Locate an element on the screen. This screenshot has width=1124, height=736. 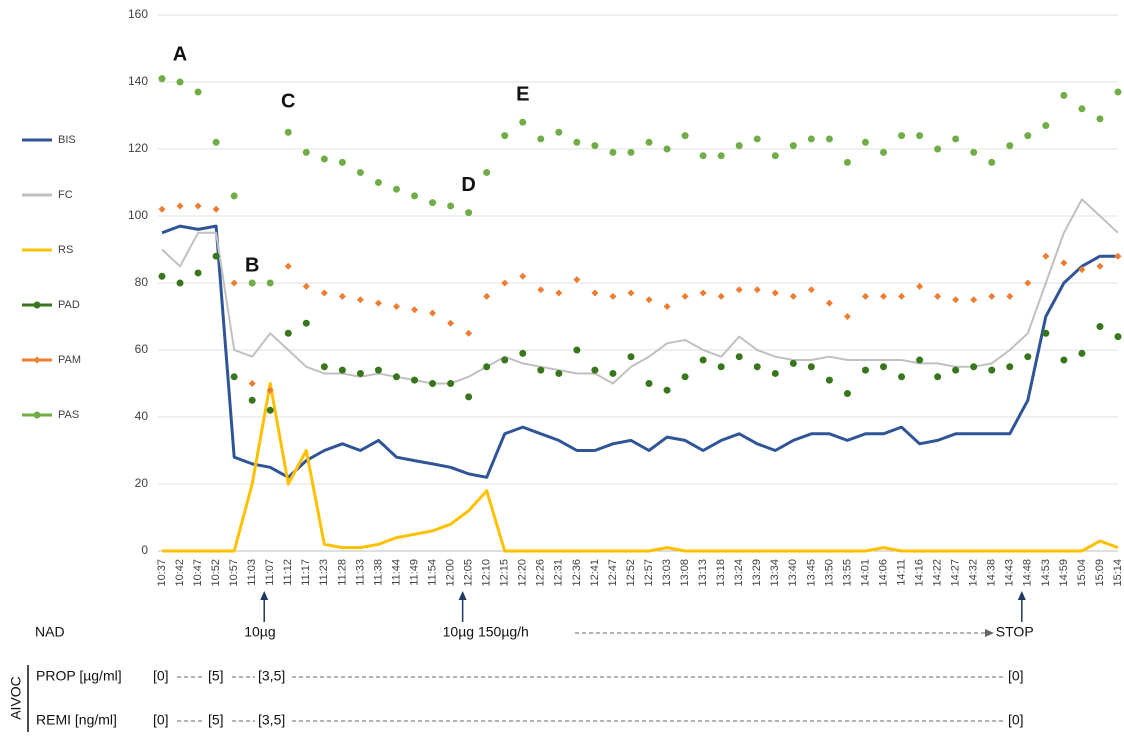
y-tick-label: 60 is located at coordinates (142, 349).